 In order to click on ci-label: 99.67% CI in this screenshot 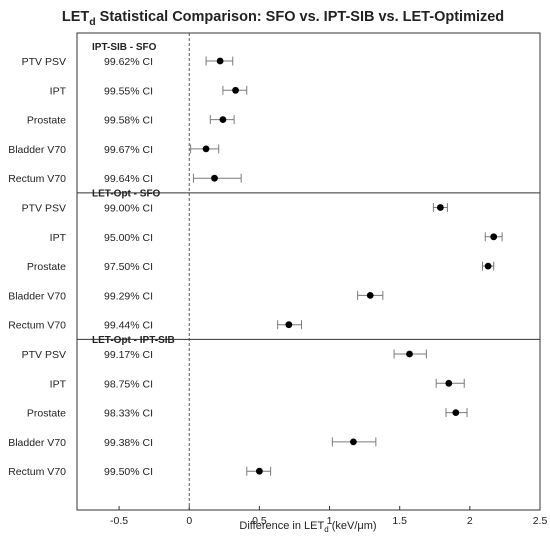, I will do `click(128, 150)`.